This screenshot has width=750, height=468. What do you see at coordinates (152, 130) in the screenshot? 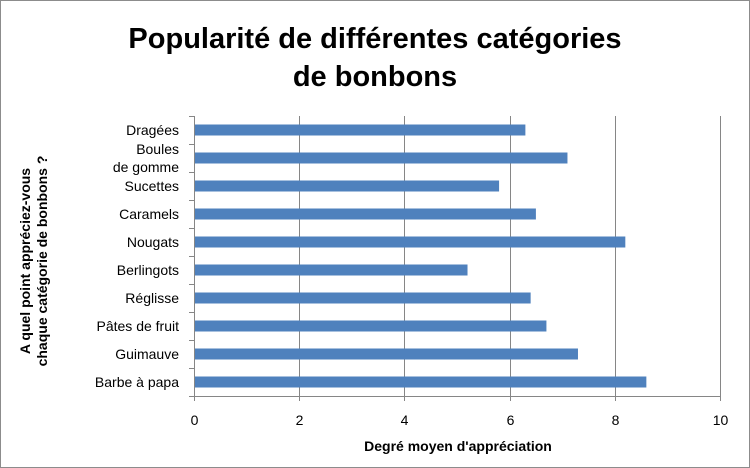
I see `y-category-label: Dragées` at bounding box center [152, 130].